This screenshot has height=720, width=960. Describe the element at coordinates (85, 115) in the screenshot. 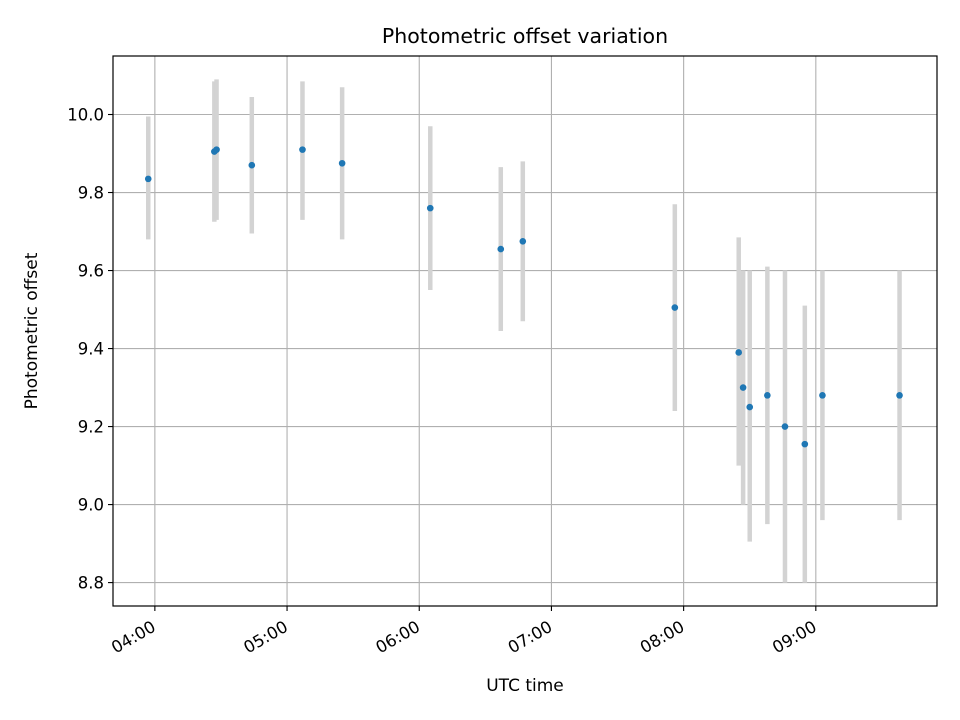

I see `y-tick-label: 10.0` at that location.